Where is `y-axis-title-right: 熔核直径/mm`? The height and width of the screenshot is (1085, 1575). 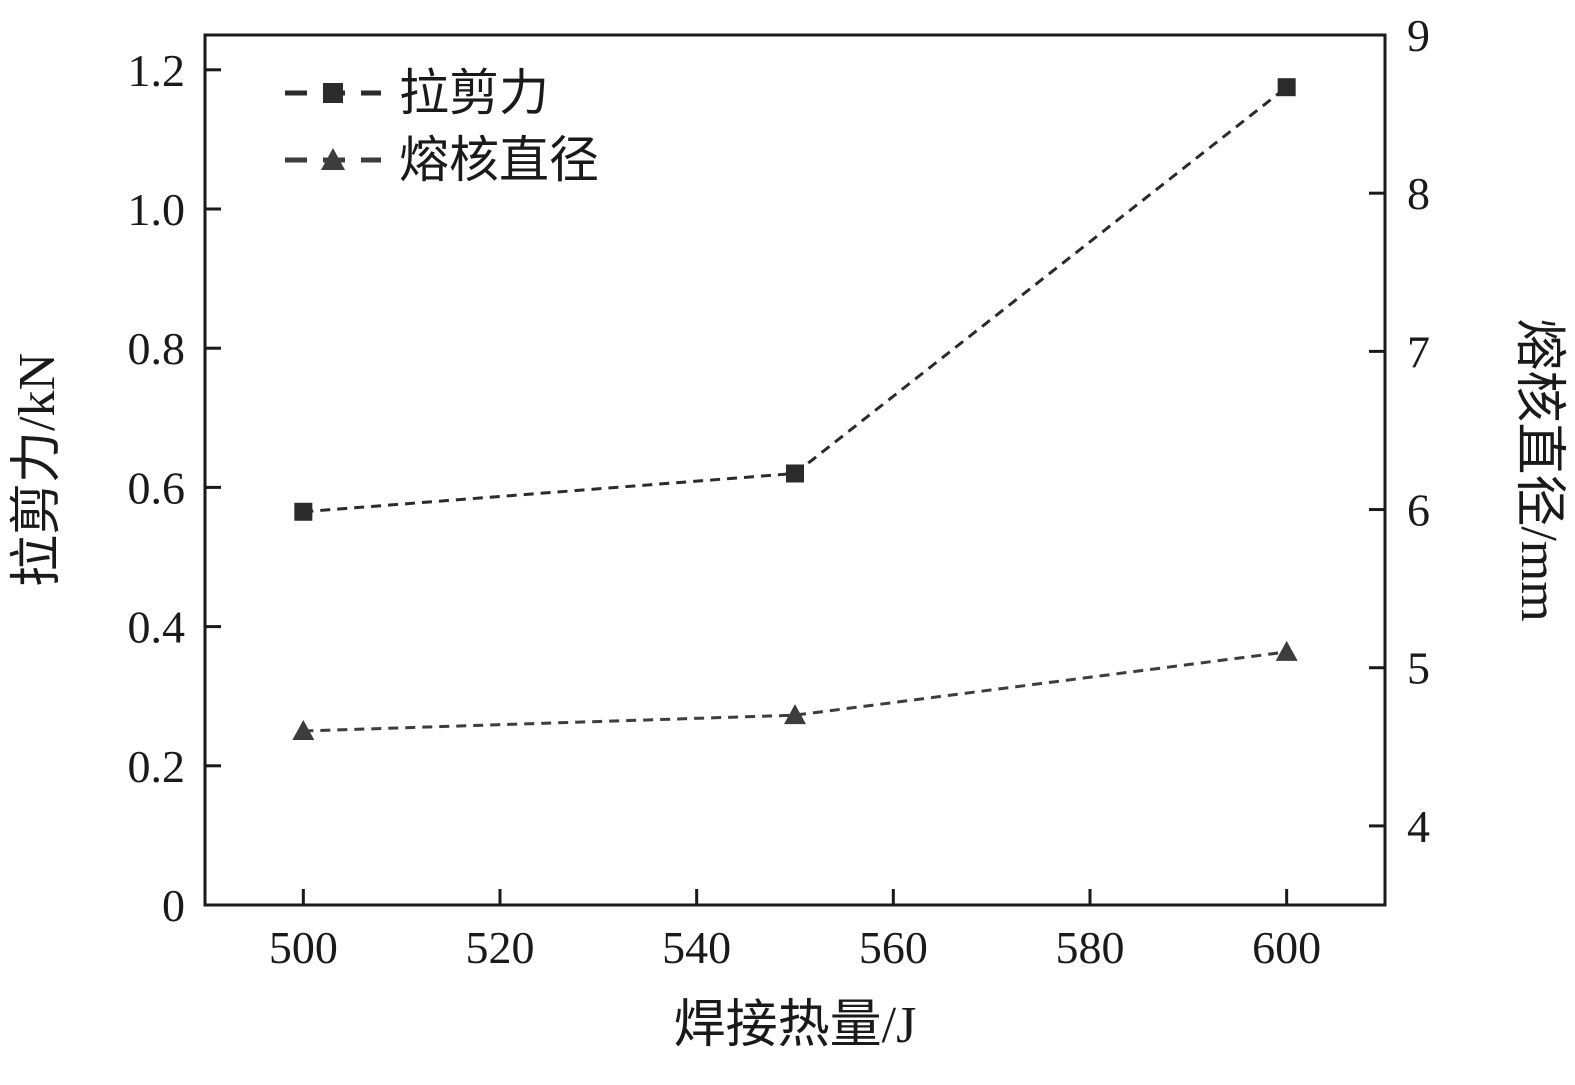 y-axis-title-right: 熔核直径/mm is located at coordinates (1538, 469).